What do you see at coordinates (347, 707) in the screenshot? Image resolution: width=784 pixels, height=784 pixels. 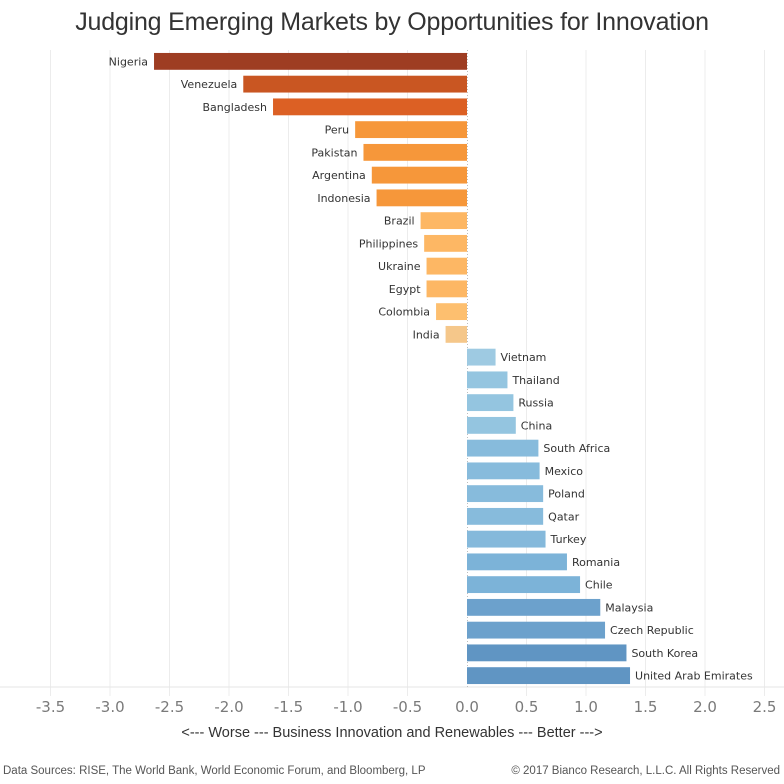 I see `x-tick-label: -1.0` at bounding box center [347, 707].